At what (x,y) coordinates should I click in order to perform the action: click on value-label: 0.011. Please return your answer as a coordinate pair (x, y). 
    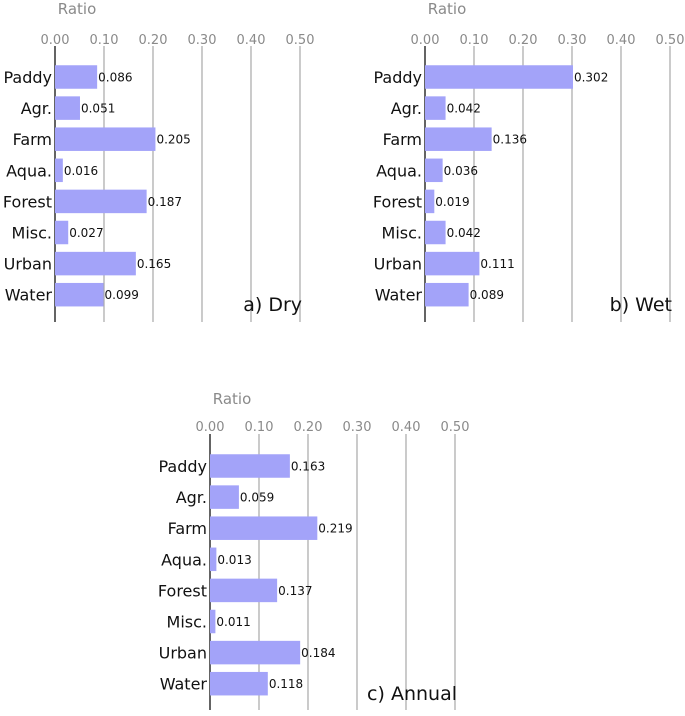
    Looking at the image, I should click on (233, 622).